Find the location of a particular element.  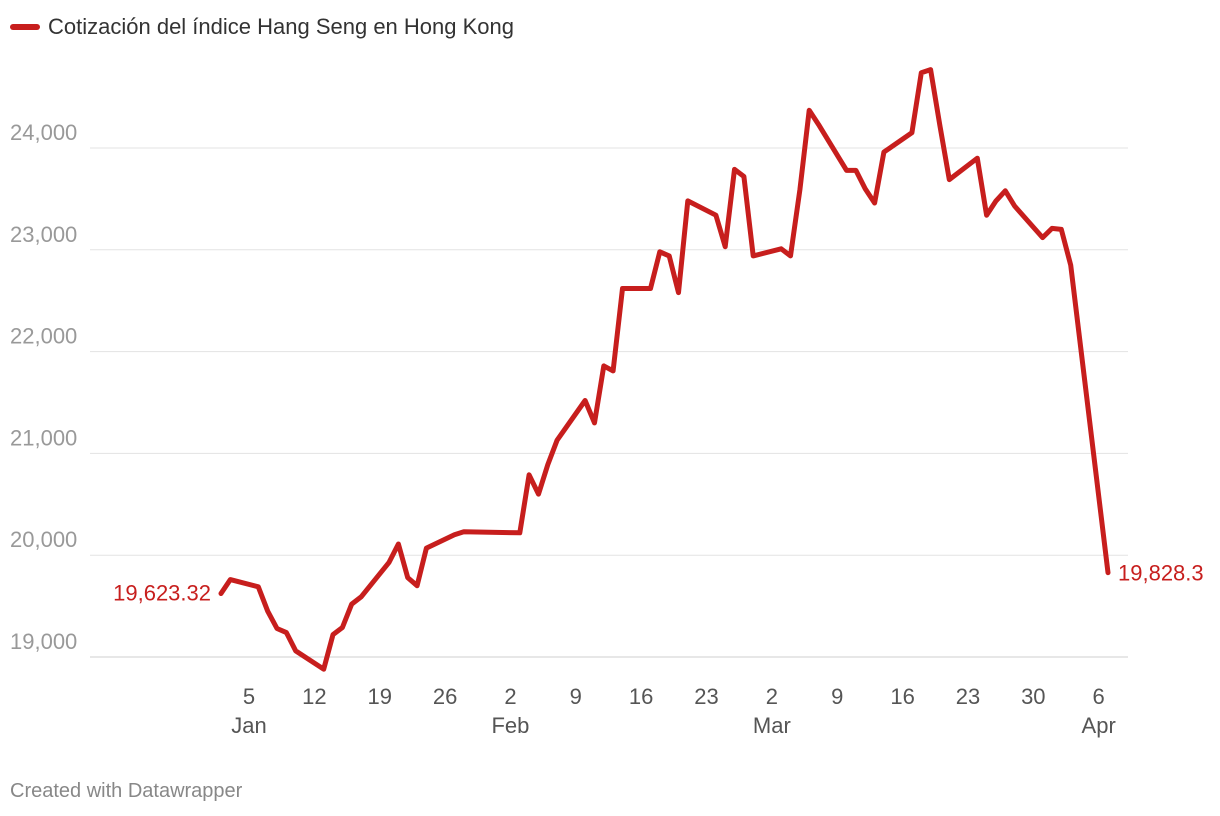

footer-credit: Created with Datawrapper is located at coordinates (126, 791).